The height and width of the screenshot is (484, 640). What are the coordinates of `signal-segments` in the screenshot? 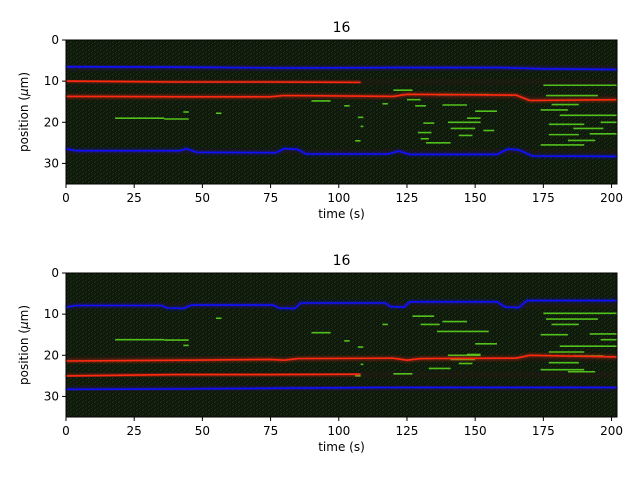 It's located at (366, 344).